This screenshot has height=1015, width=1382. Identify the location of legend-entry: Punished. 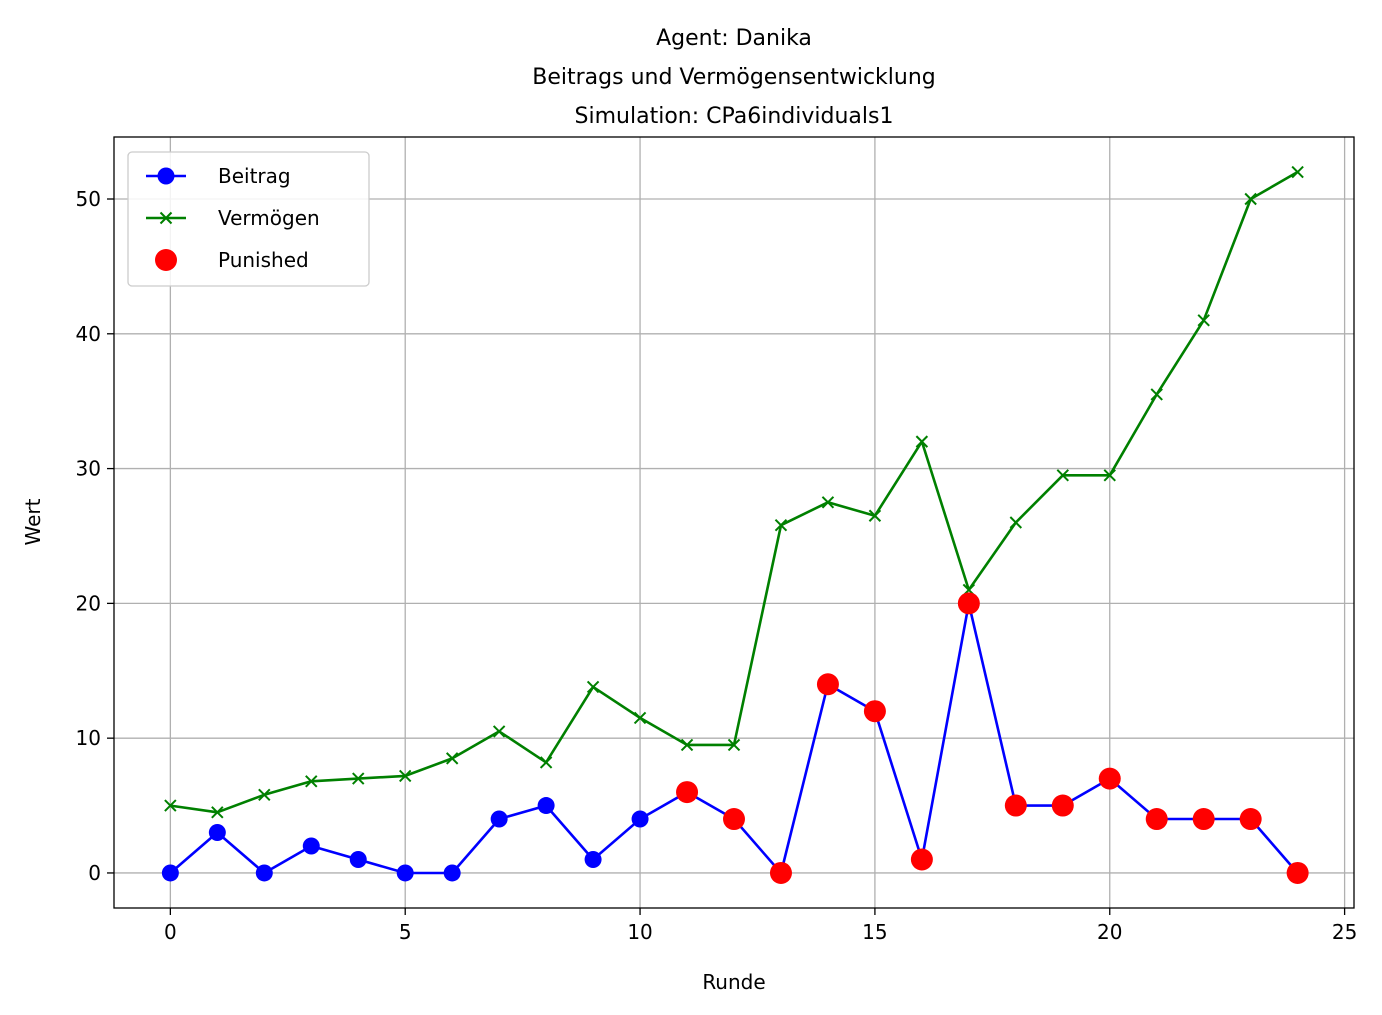
(232, 260).